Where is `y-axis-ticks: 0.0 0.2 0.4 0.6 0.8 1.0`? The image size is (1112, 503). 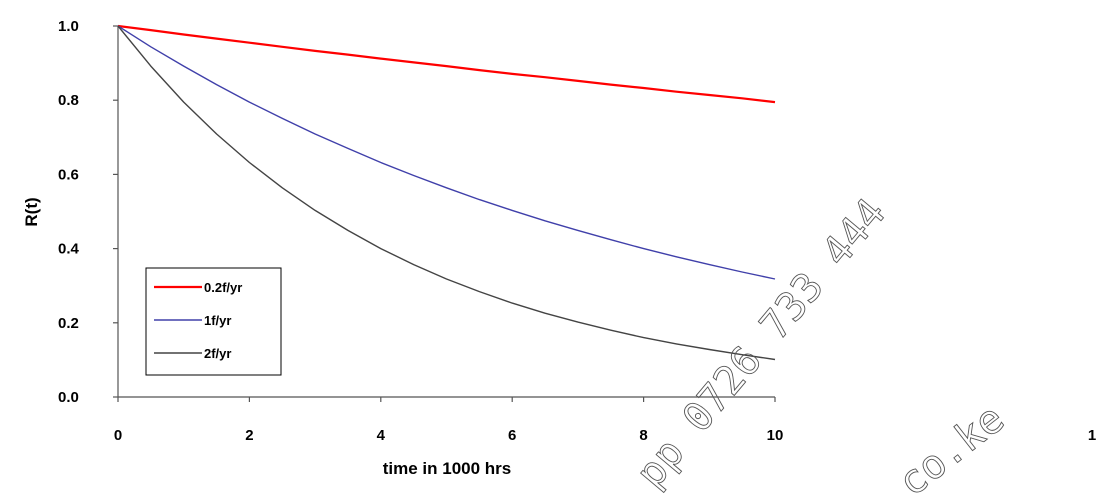
y-axis-ticks: 0.0 0.2 0.4 0.6 0.8 1.0 is located at coordinates (88, 212).